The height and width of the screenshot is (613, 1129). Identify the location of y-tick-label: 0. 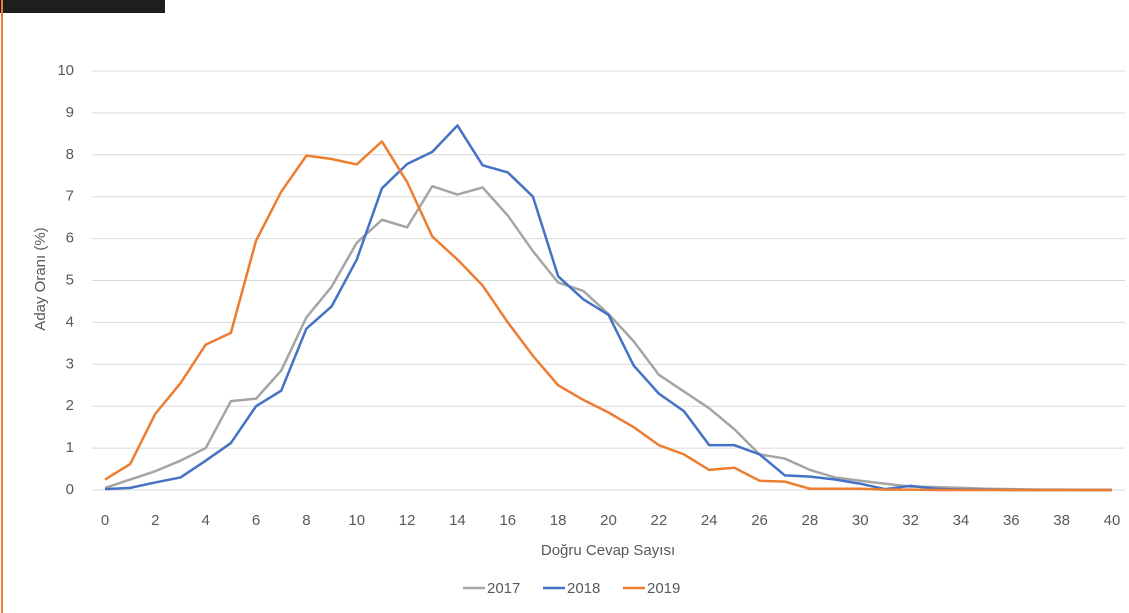
(70, 489).